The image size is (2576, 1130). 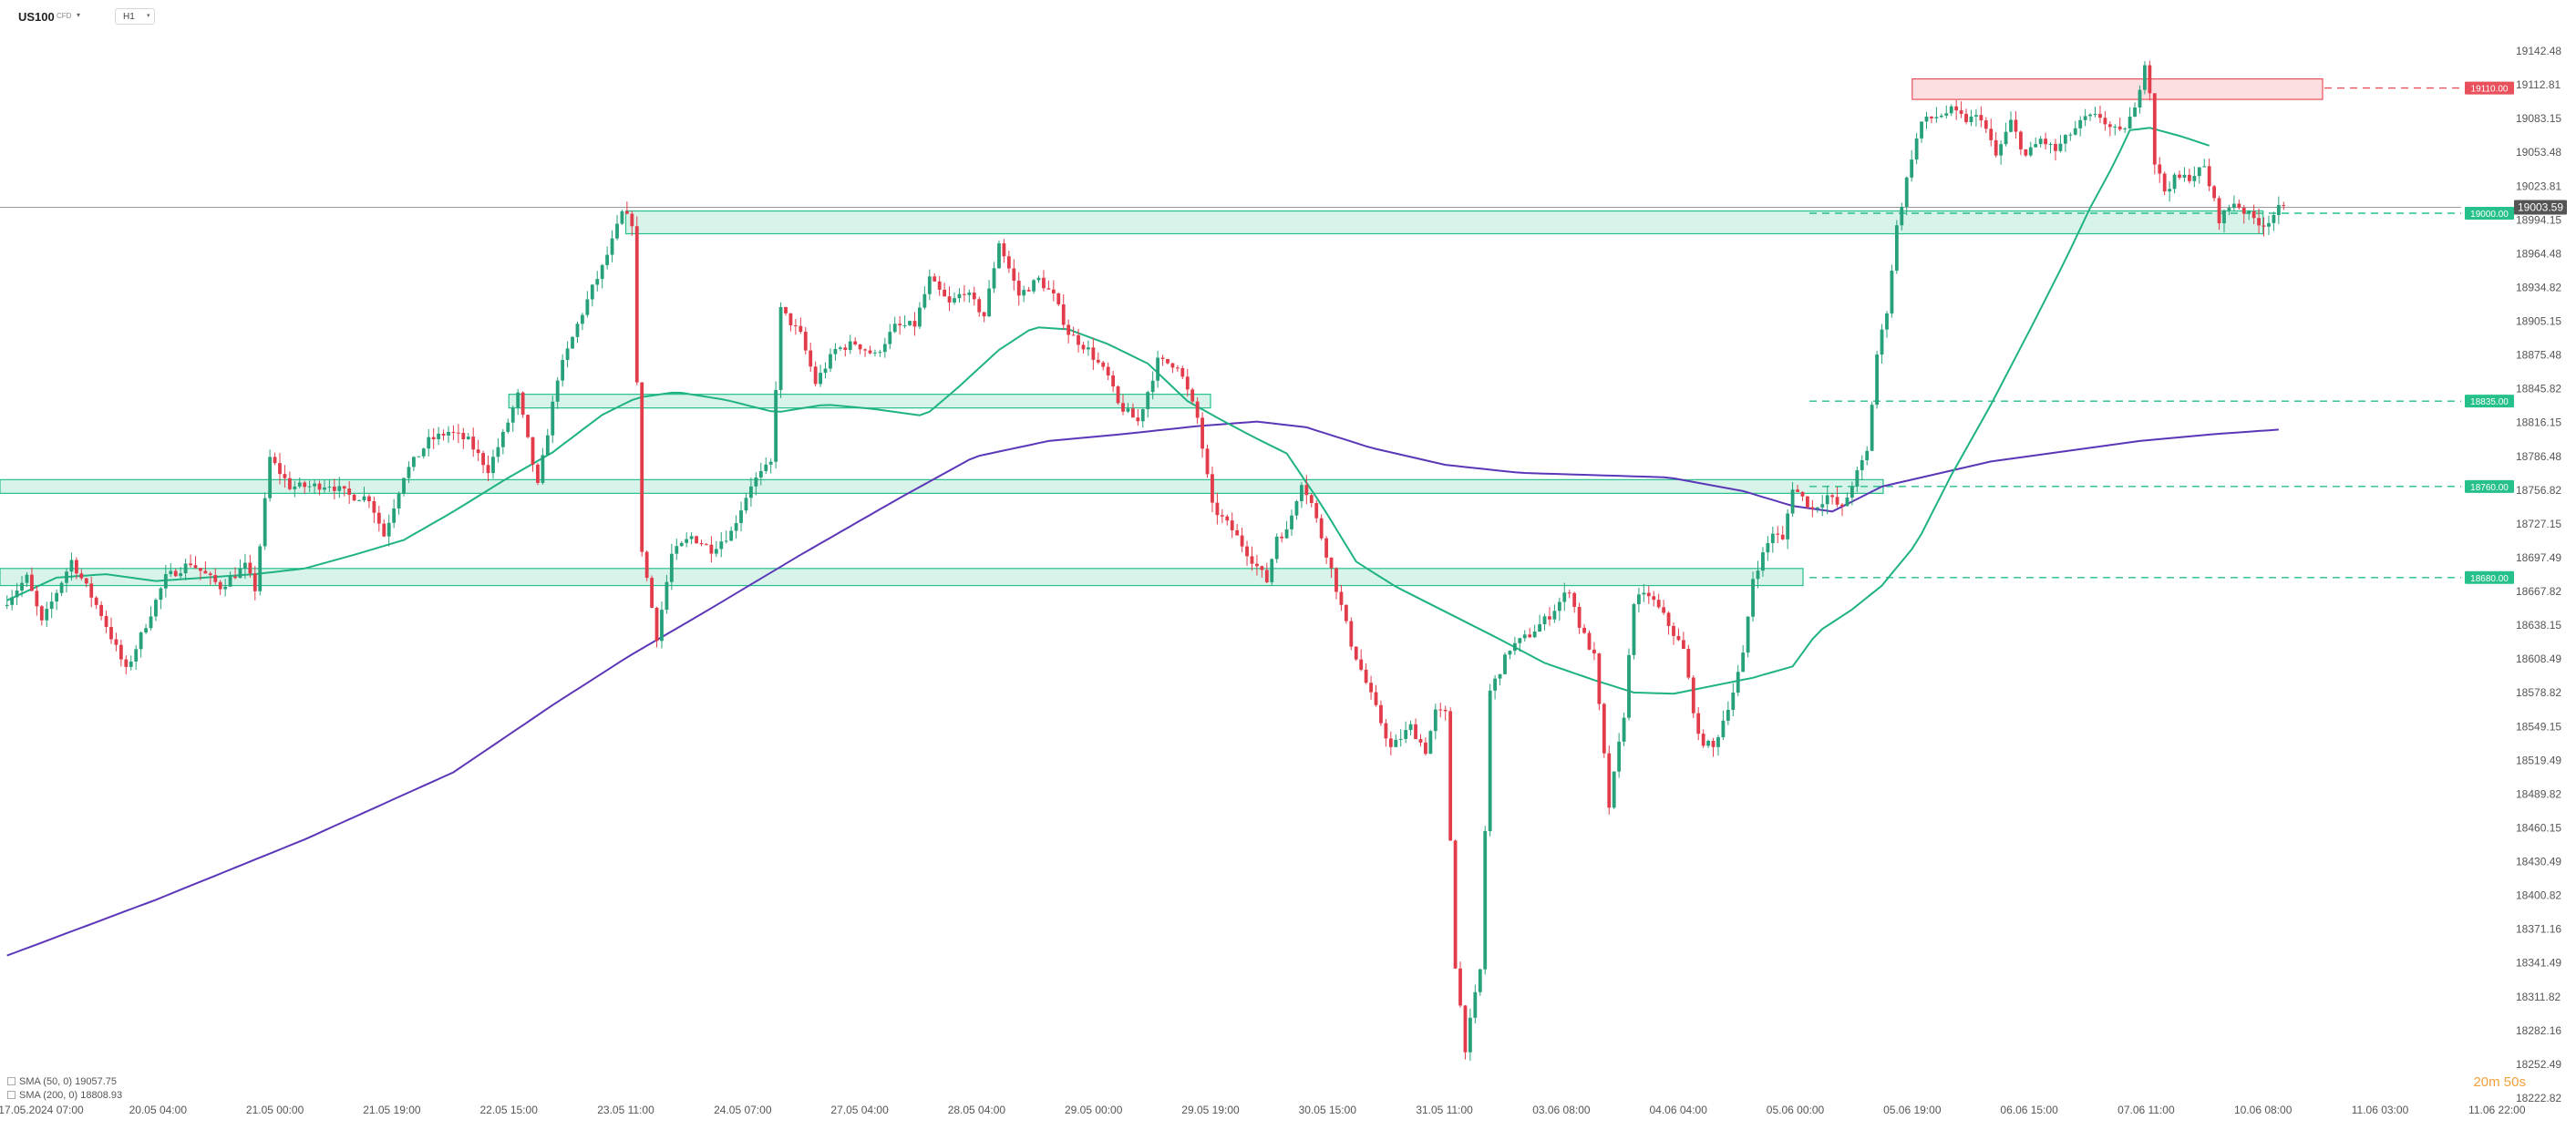 What do you see at coordinates (1444, 222) in the screenshot?
I see `green-zone` at bounding box center [1444, 222].